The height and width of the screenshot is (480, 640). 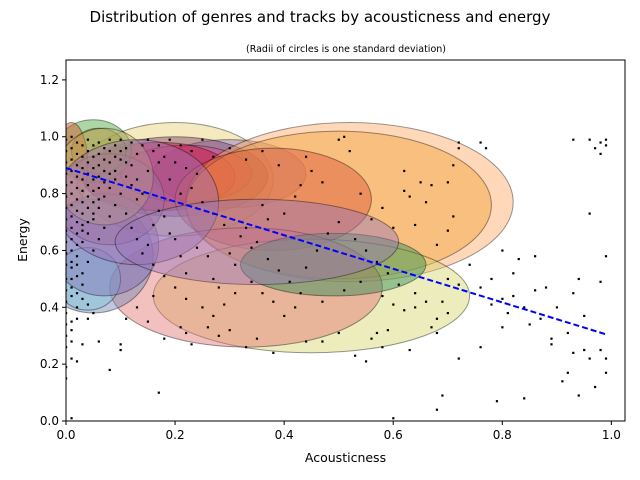 What do you see at coordinates (611, 435) in the screenshot?
I see `x-tick-label: 1.0` at bounding box center [611, 435].